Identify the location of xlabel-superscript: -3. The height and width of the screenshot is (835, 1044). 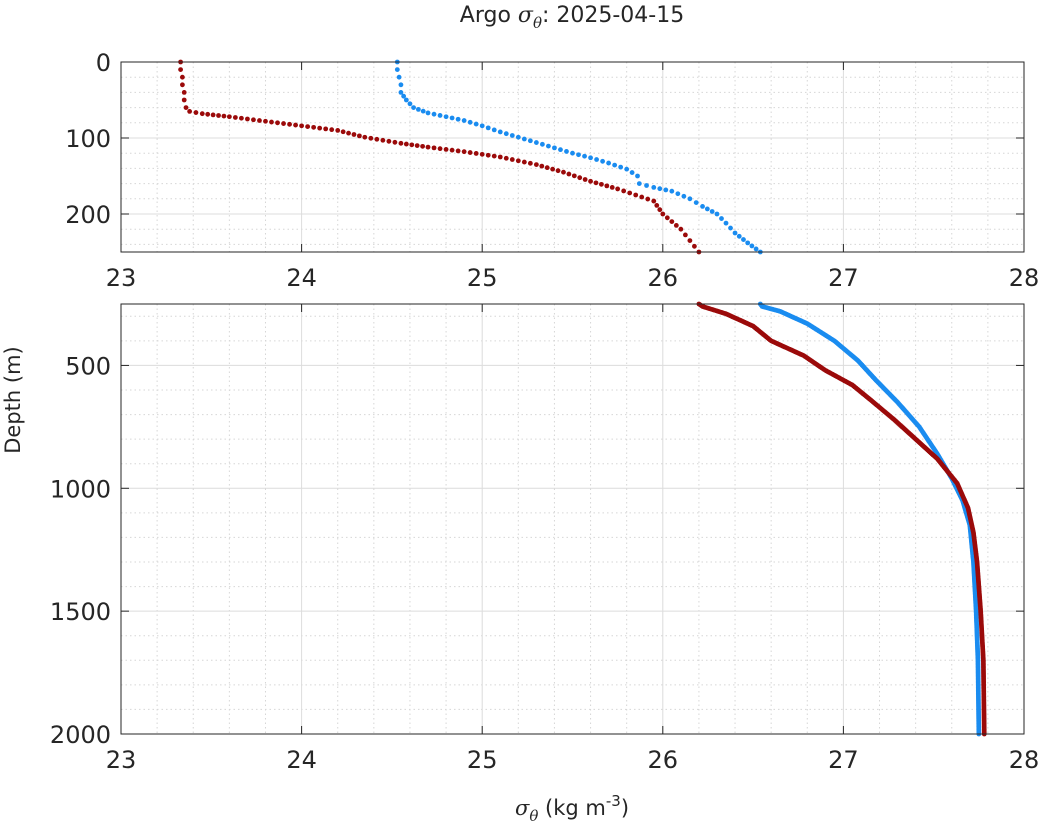
(613, 801).